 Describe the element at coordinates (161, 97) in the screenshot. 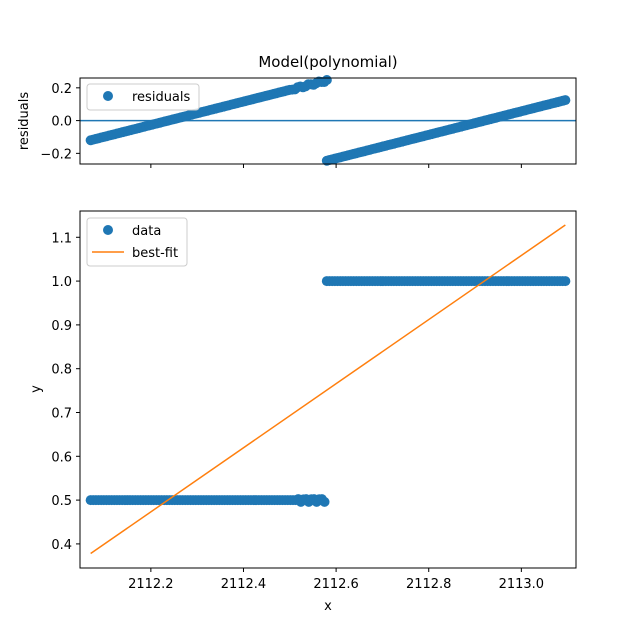

I see `residuals-legend-label: residuals` at that location.